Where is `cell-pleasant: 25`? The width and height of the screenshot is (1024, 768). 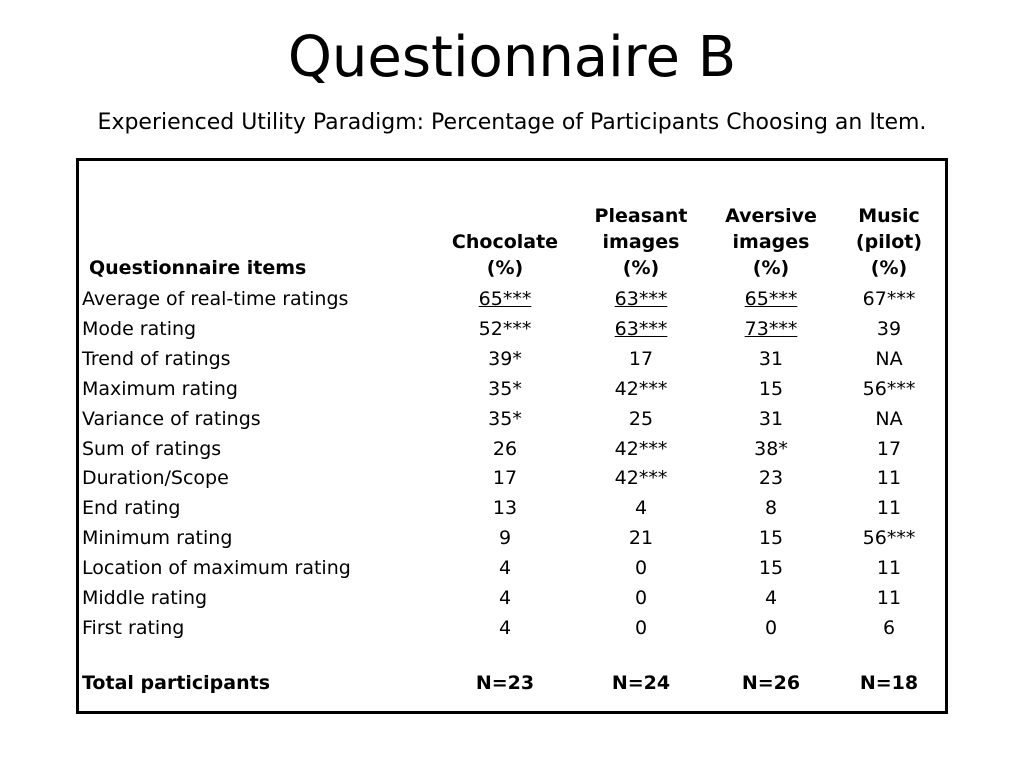
cell-pleasant: 25 is located at coordinates (641, 420).